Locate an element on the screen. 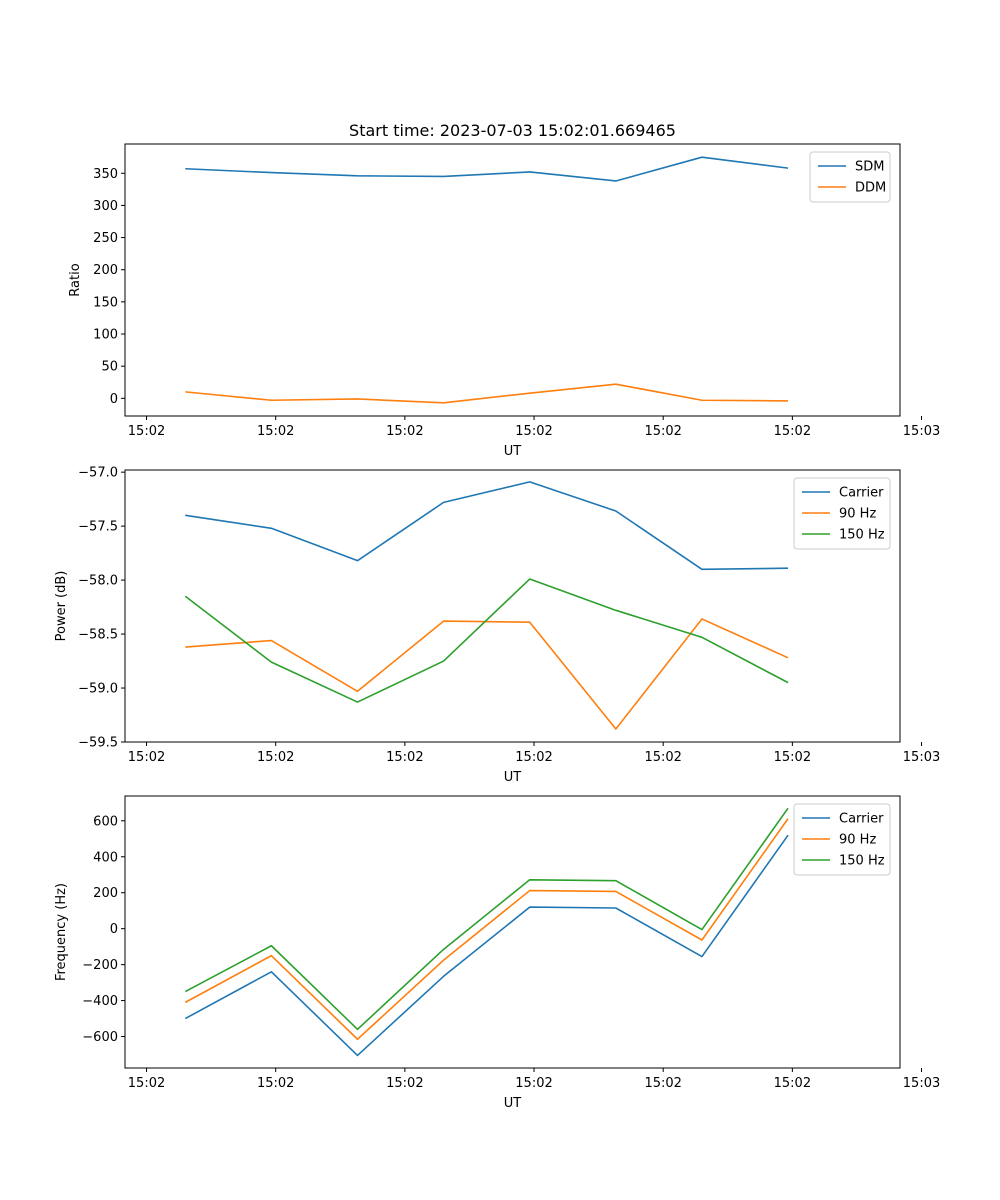 The image size is (1000, 1200). ratio-legend is located at coordinates (850, 177).